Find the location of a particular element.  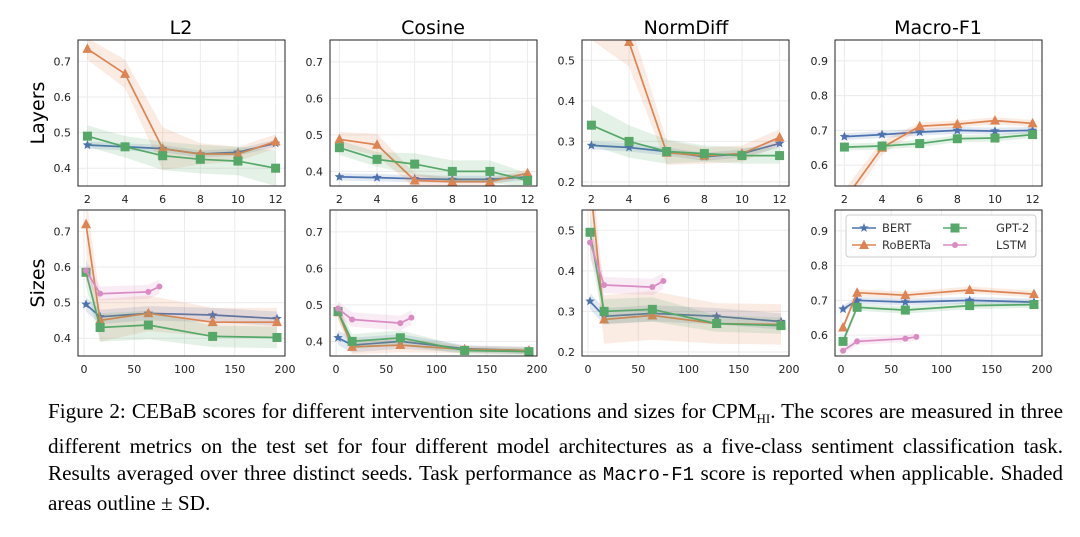

legend-label-lstm: LSTM is located at coordinates (1011, 245).